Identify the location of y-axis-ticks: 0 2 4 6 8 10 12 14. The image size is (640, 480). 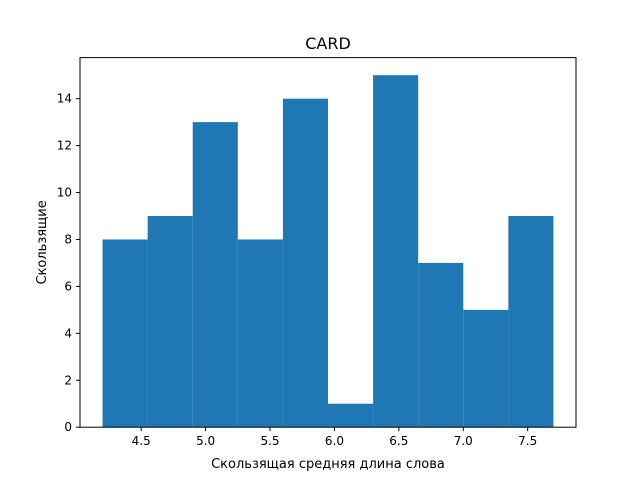
(68, 263).